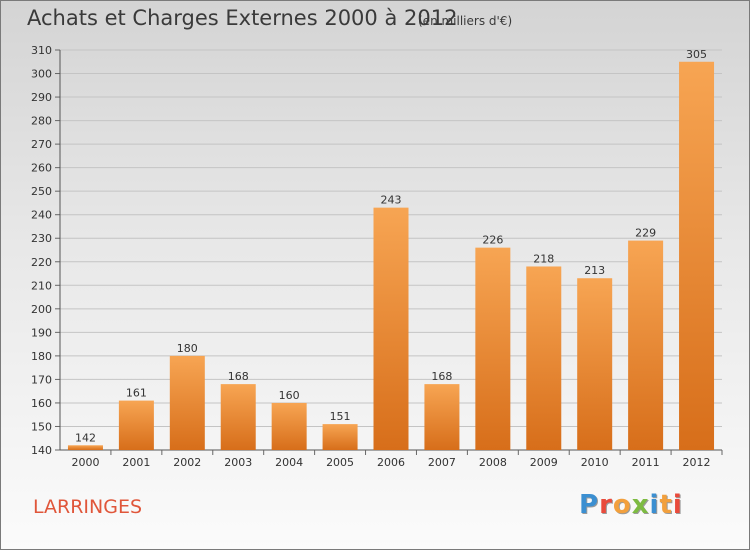  Describe the element at coordinates (85, 447) in the screenshot. I see `bar-2000` at that location.